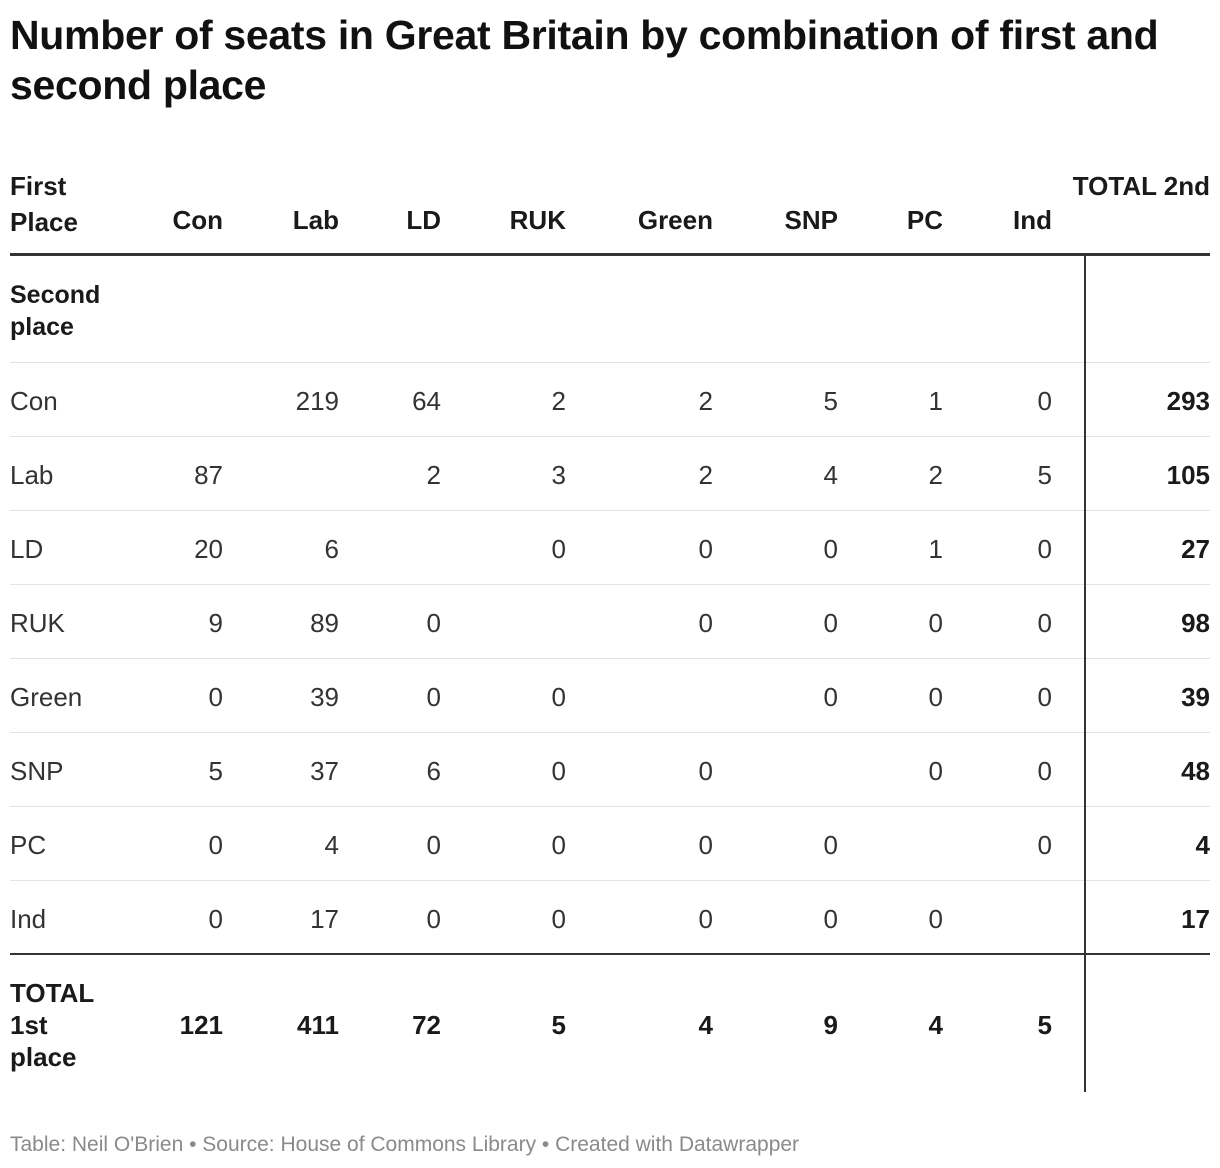  Describe the element at coordinates (1032, 220) in the screenshot. I see `column-header-ind: Ind` at that location.